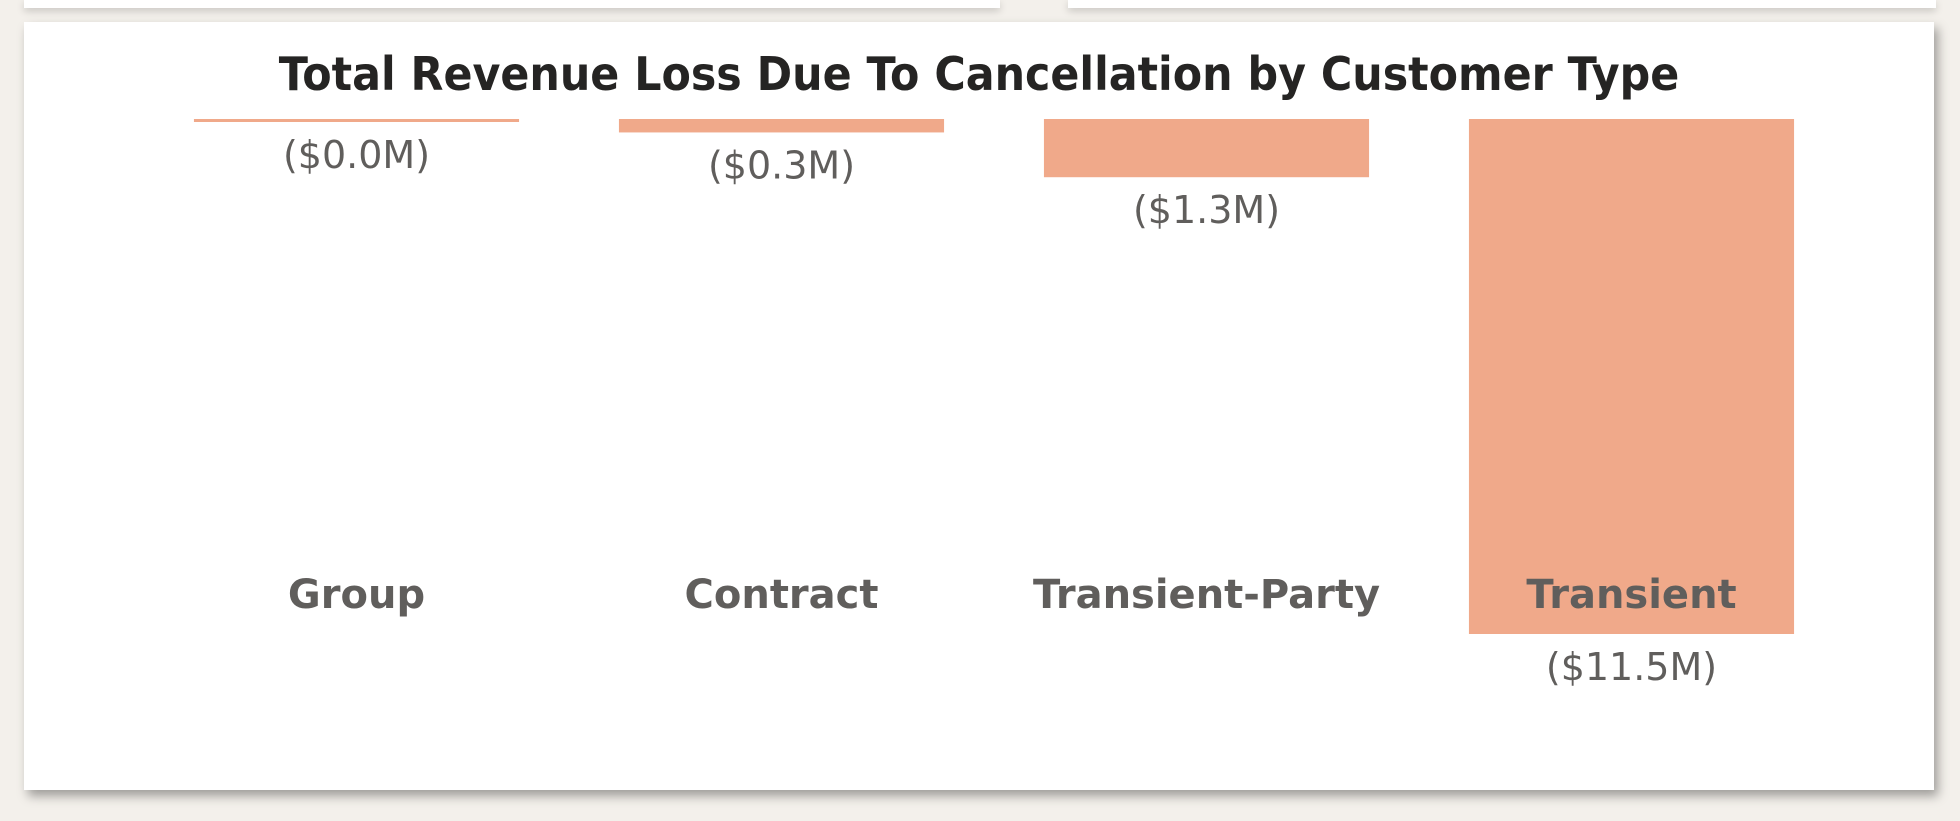  What do you see at coordinates (1206, 595) in the screenshot?
I see `category-label: Transient-Party` at bounding box center [1206, 595].